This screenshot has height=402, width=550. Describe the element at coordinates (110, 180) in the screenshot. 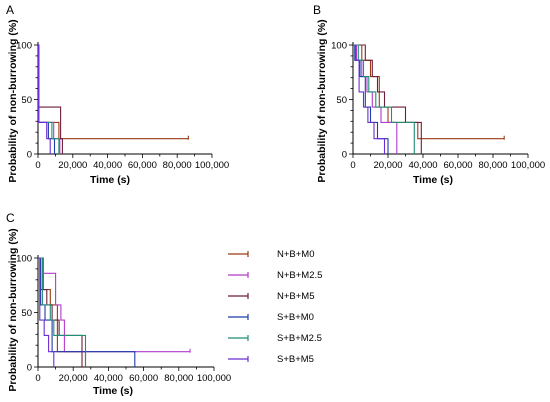

I see `panel-a-x-axis-label: Time (s)` at that location.